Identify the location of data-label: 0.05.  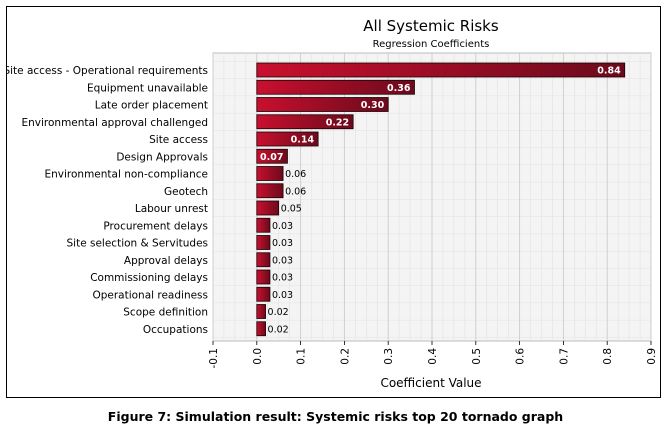
(291, 209).